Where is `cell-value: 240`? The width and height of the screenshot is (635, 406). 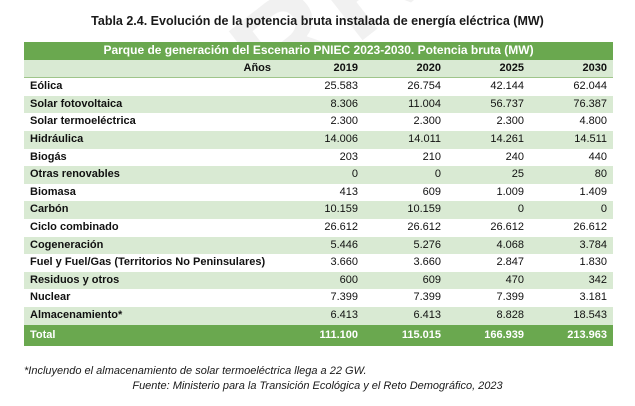 cell-value: 240 is located at coordinates (488, 157).